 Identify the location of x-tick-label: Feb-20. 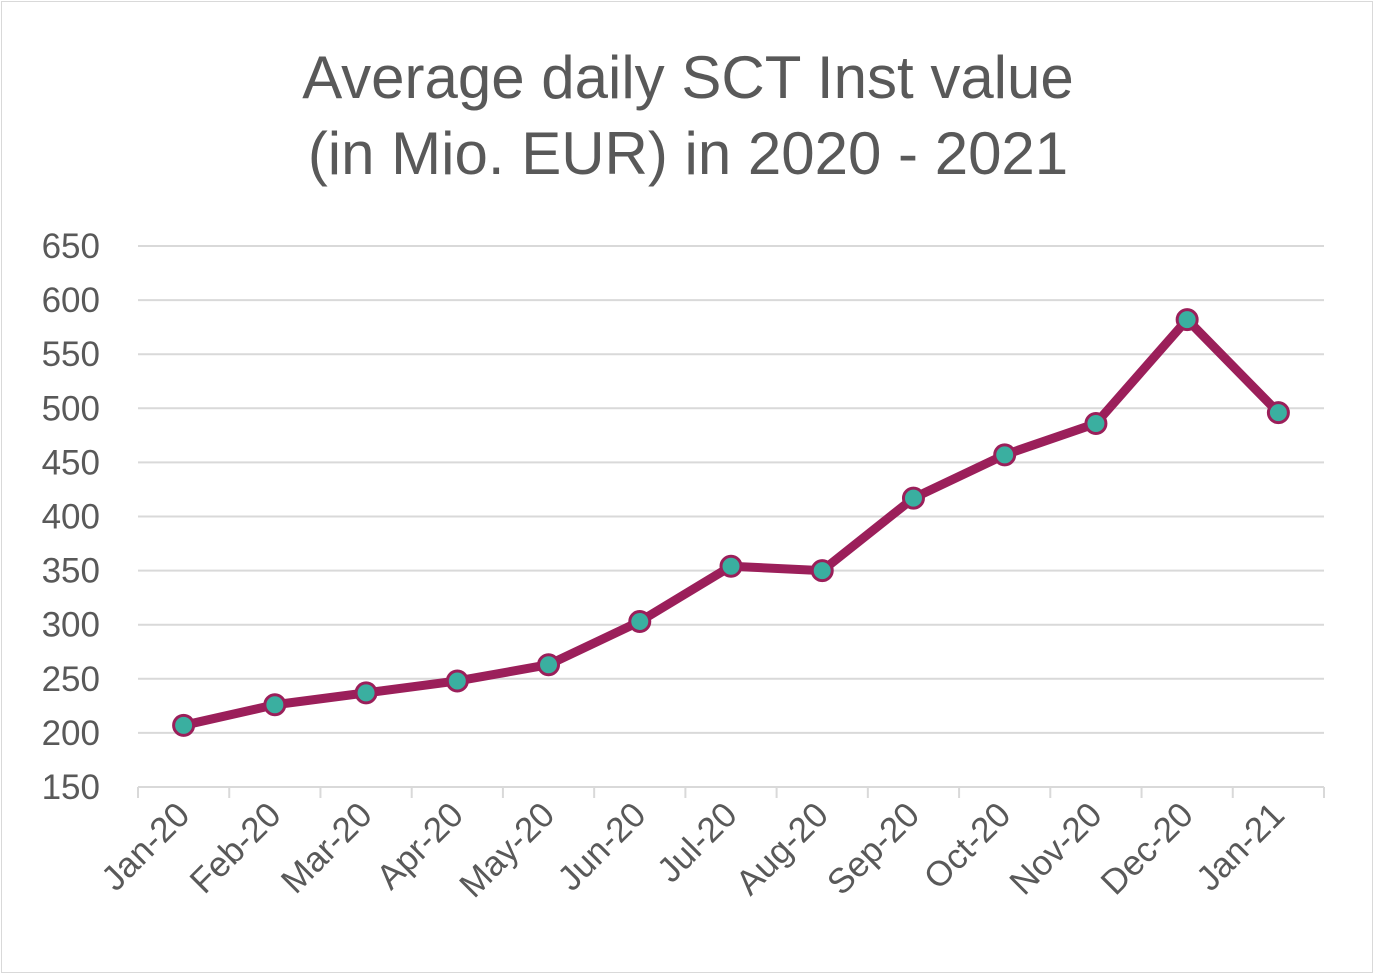
(236, 848).